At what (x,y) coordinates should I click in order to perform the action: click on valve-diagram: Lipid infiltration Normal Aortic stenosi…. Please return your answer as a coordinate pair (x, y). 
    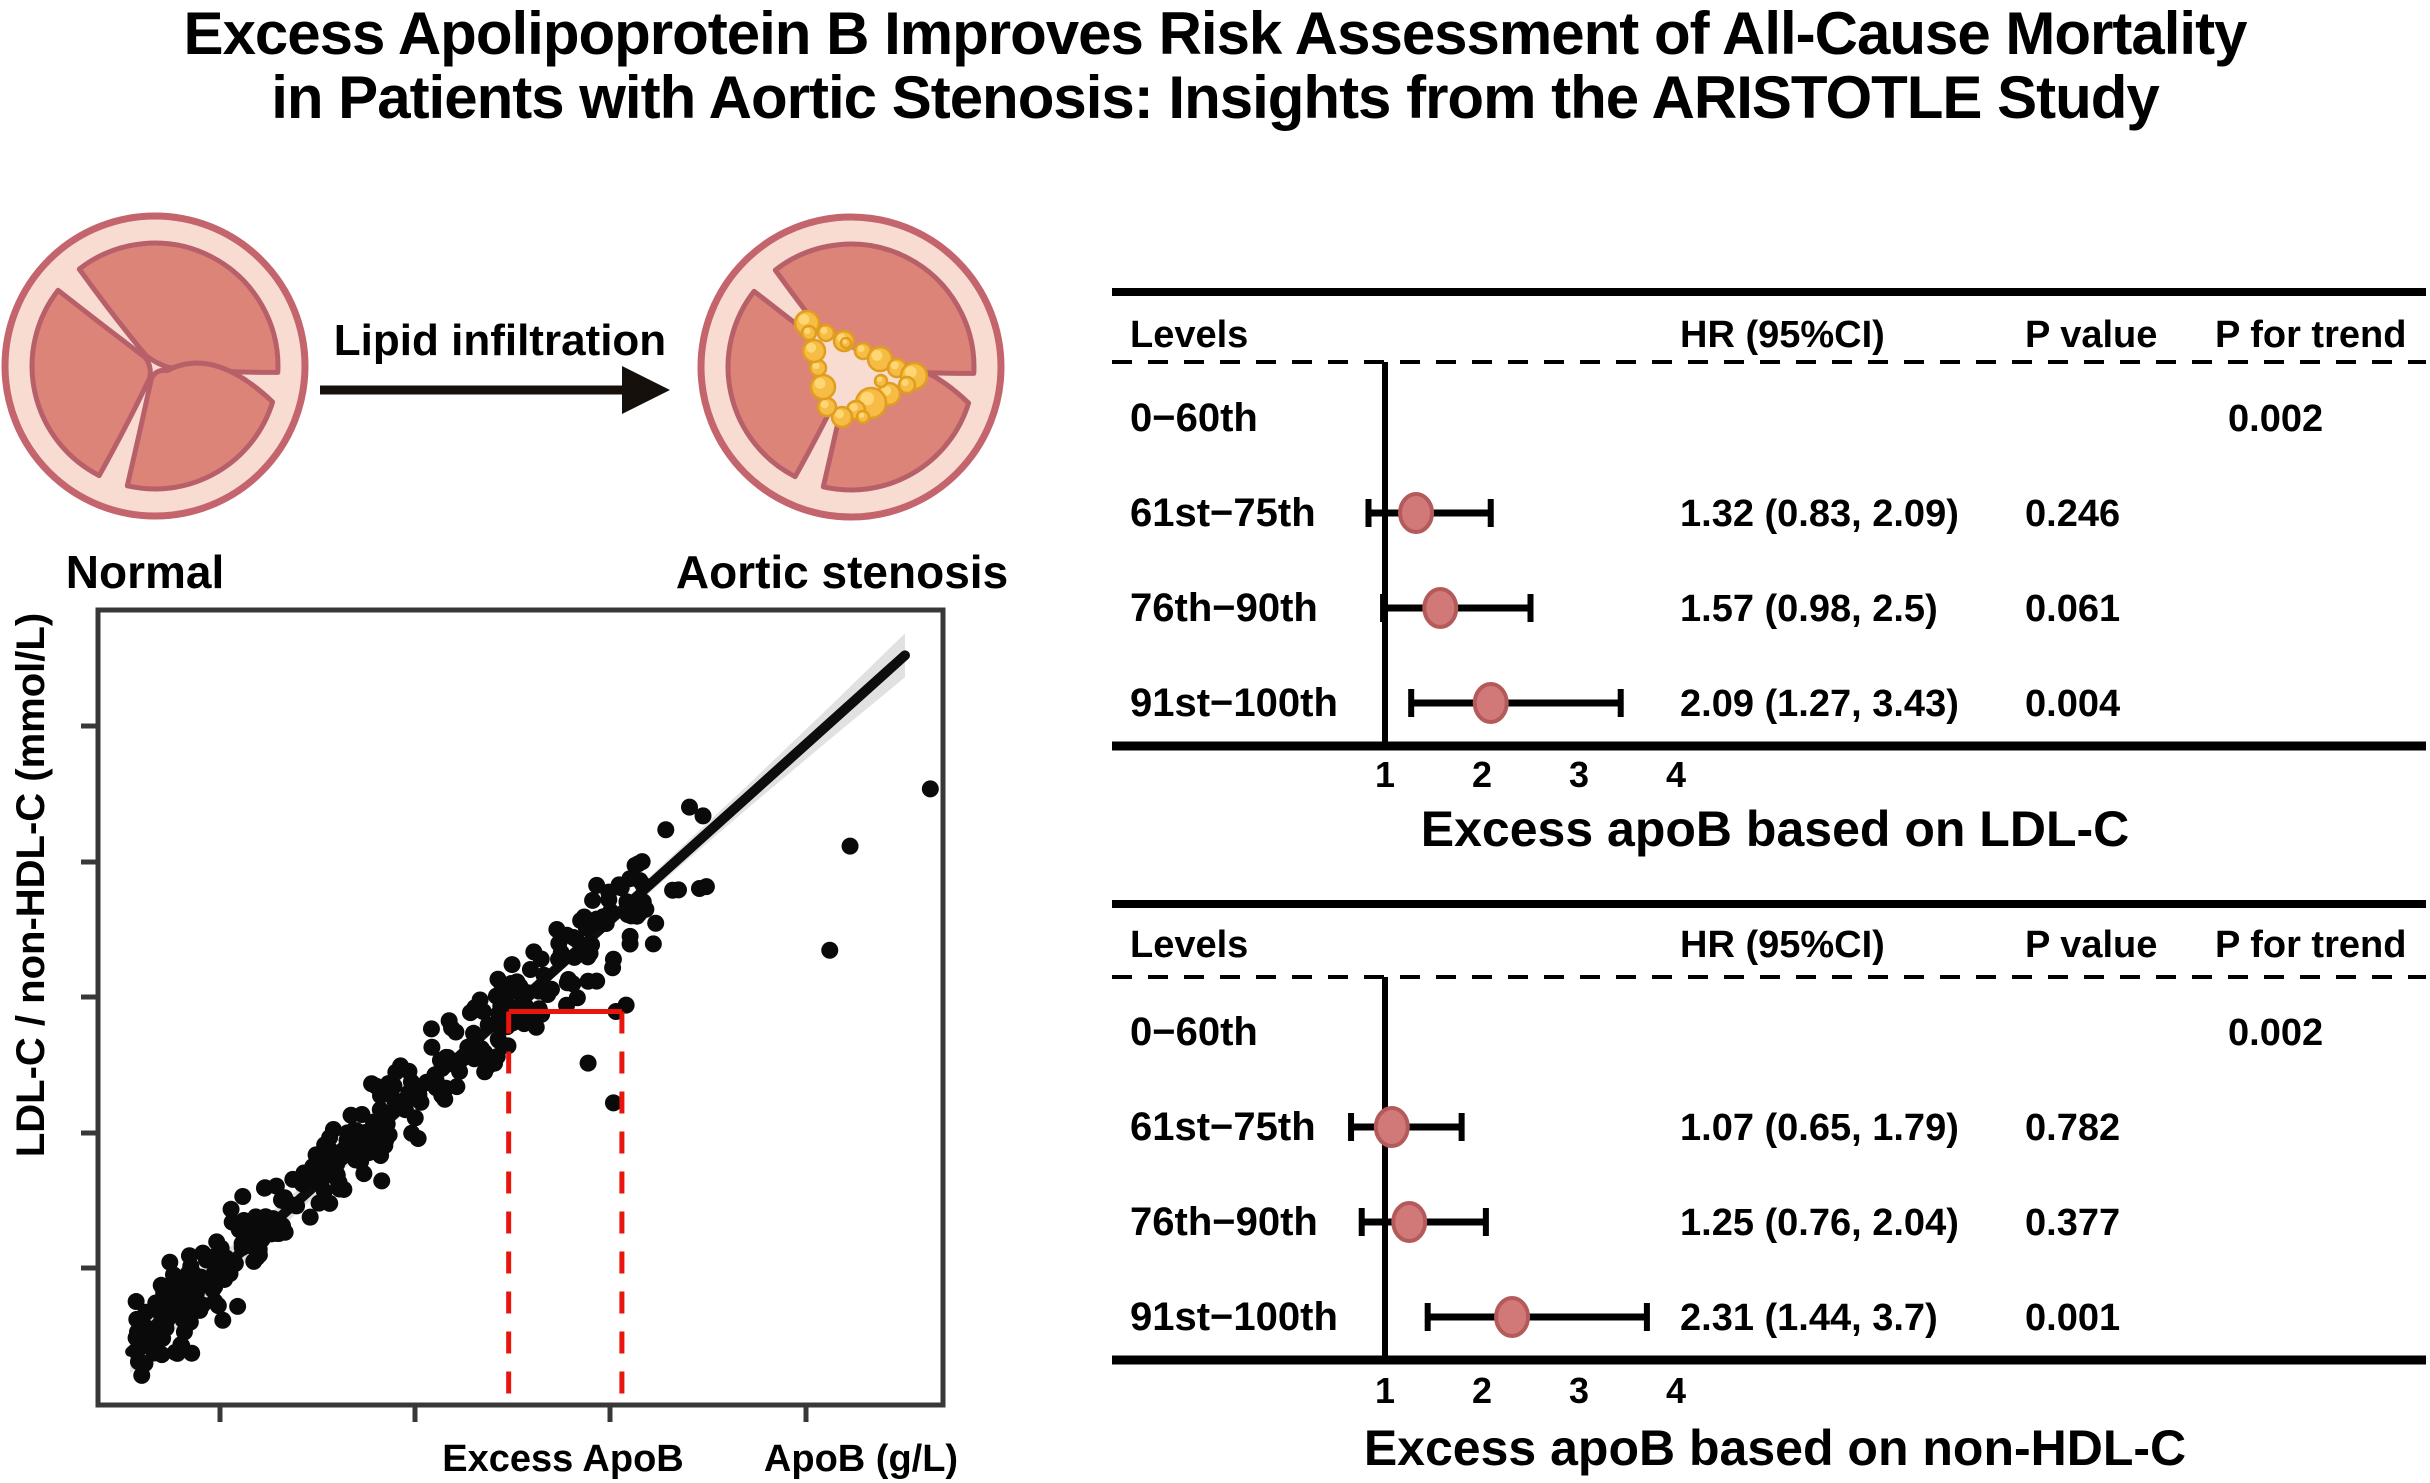
    Looking at the image, I should click on (504, 405).